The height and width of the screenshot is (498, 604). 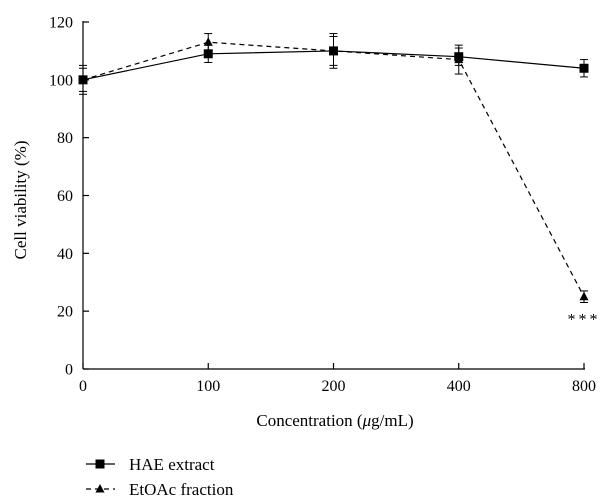 I want to click on legend-label: EtOAc fraction, so click(x=181, y=489).